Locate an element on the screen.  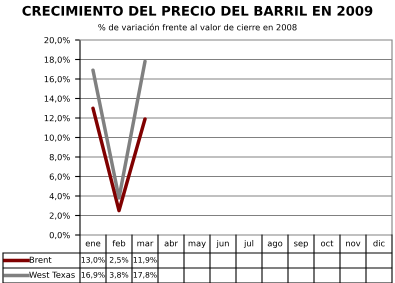
y-tick-label: 18,0% is located at coordinates (57, 60).